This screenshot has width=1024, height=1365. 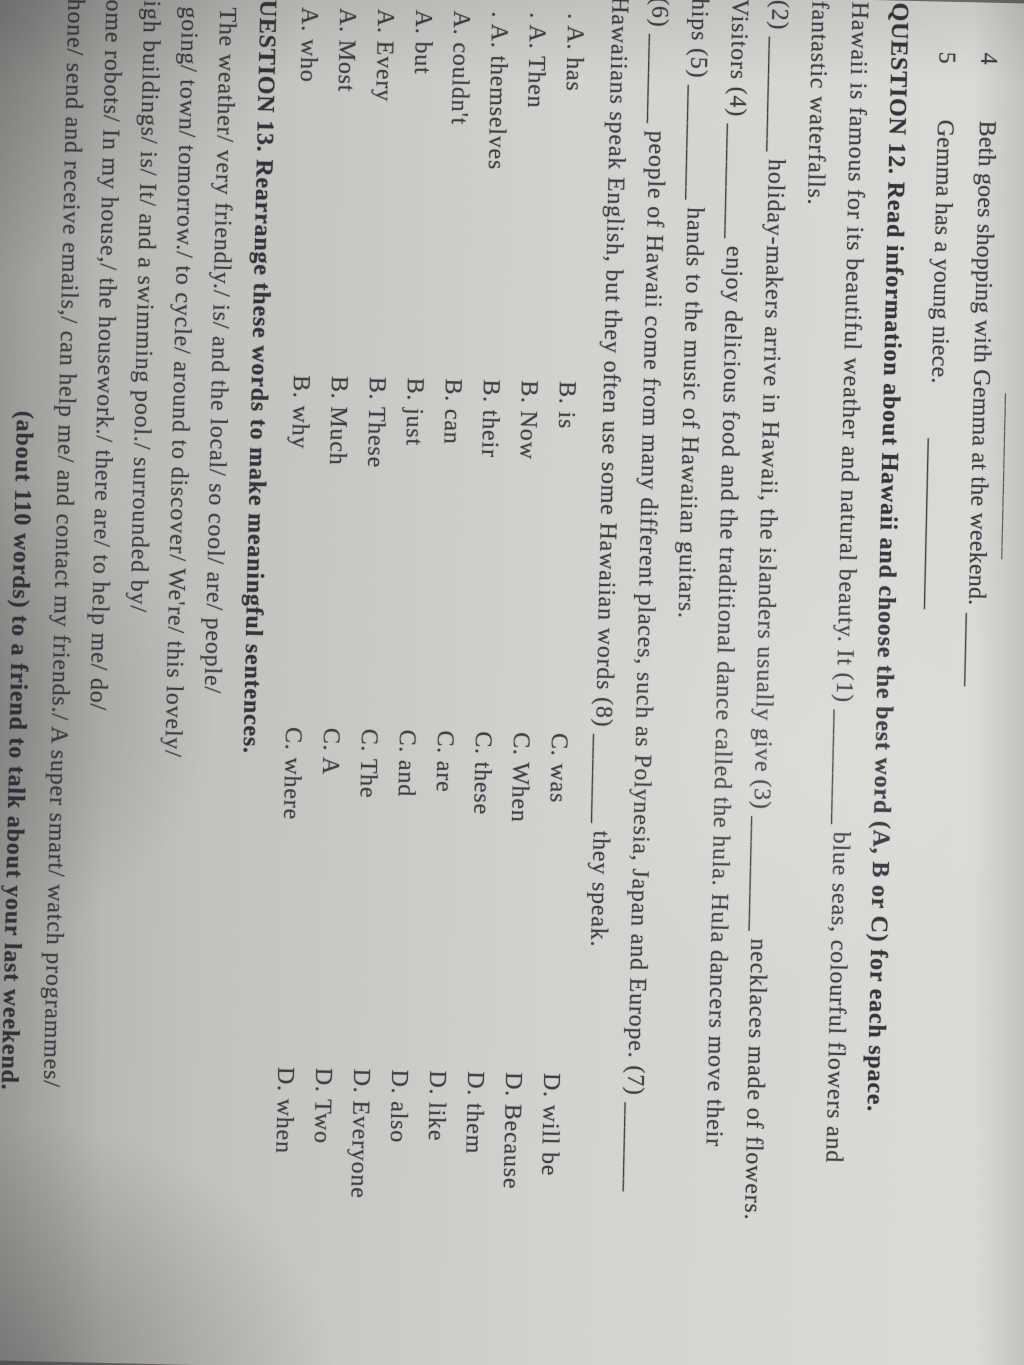 What do you see at coordinates (436, 1106) in the screenshot?
I see `option-row-4-choice-d: D. like` at bounding box center [436, 1106].